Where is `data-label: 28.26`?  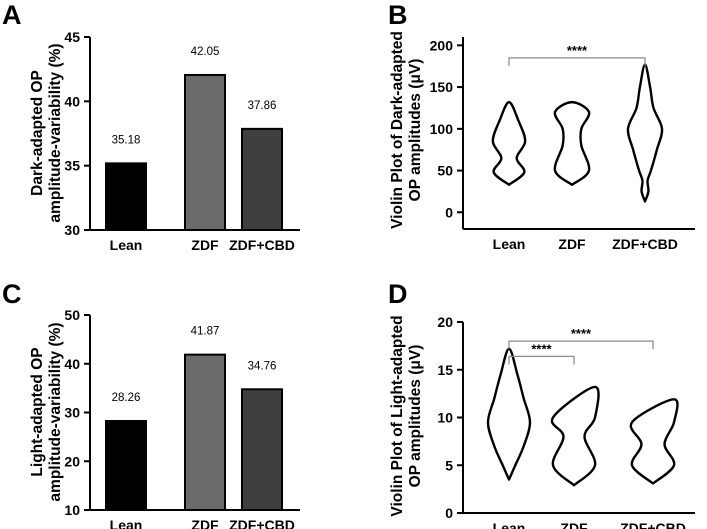
data-label: 28.26 is located at coordinates (126, 398).